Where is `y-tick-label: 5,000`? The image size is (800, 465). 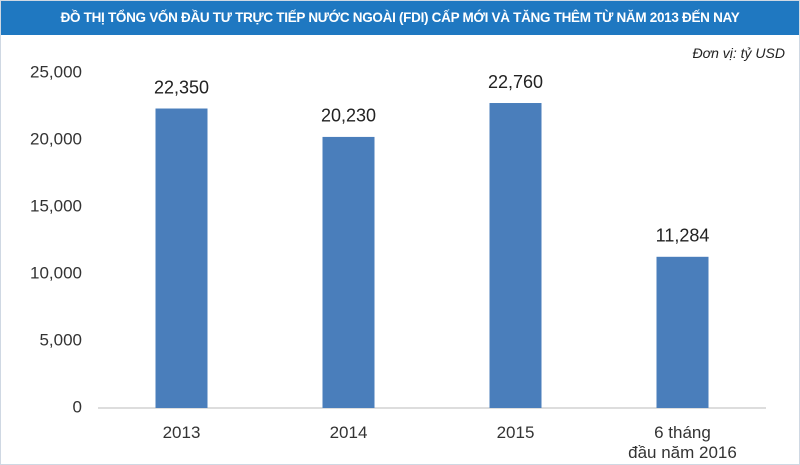 y-tick-label: 5,000 is located at coordinates (60, 339).